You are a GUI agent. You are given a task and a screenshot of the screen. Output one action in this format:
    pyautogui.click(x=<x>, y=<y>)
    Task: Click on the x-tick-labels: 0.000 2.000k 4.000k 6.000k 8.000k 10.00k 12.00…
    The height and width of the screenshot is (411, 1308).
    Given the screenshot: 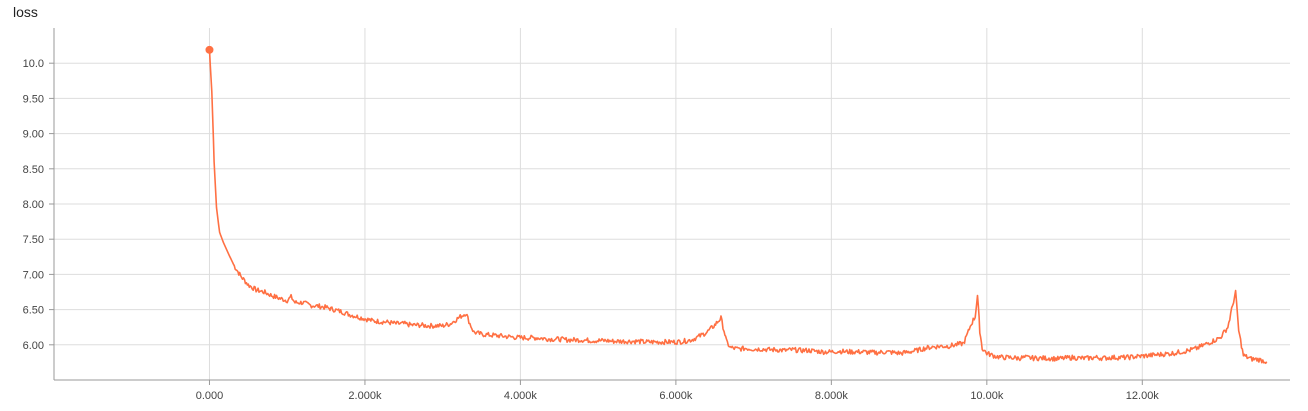 What is the action you would take?
    pyautogui.click(x=678, y=396)
    